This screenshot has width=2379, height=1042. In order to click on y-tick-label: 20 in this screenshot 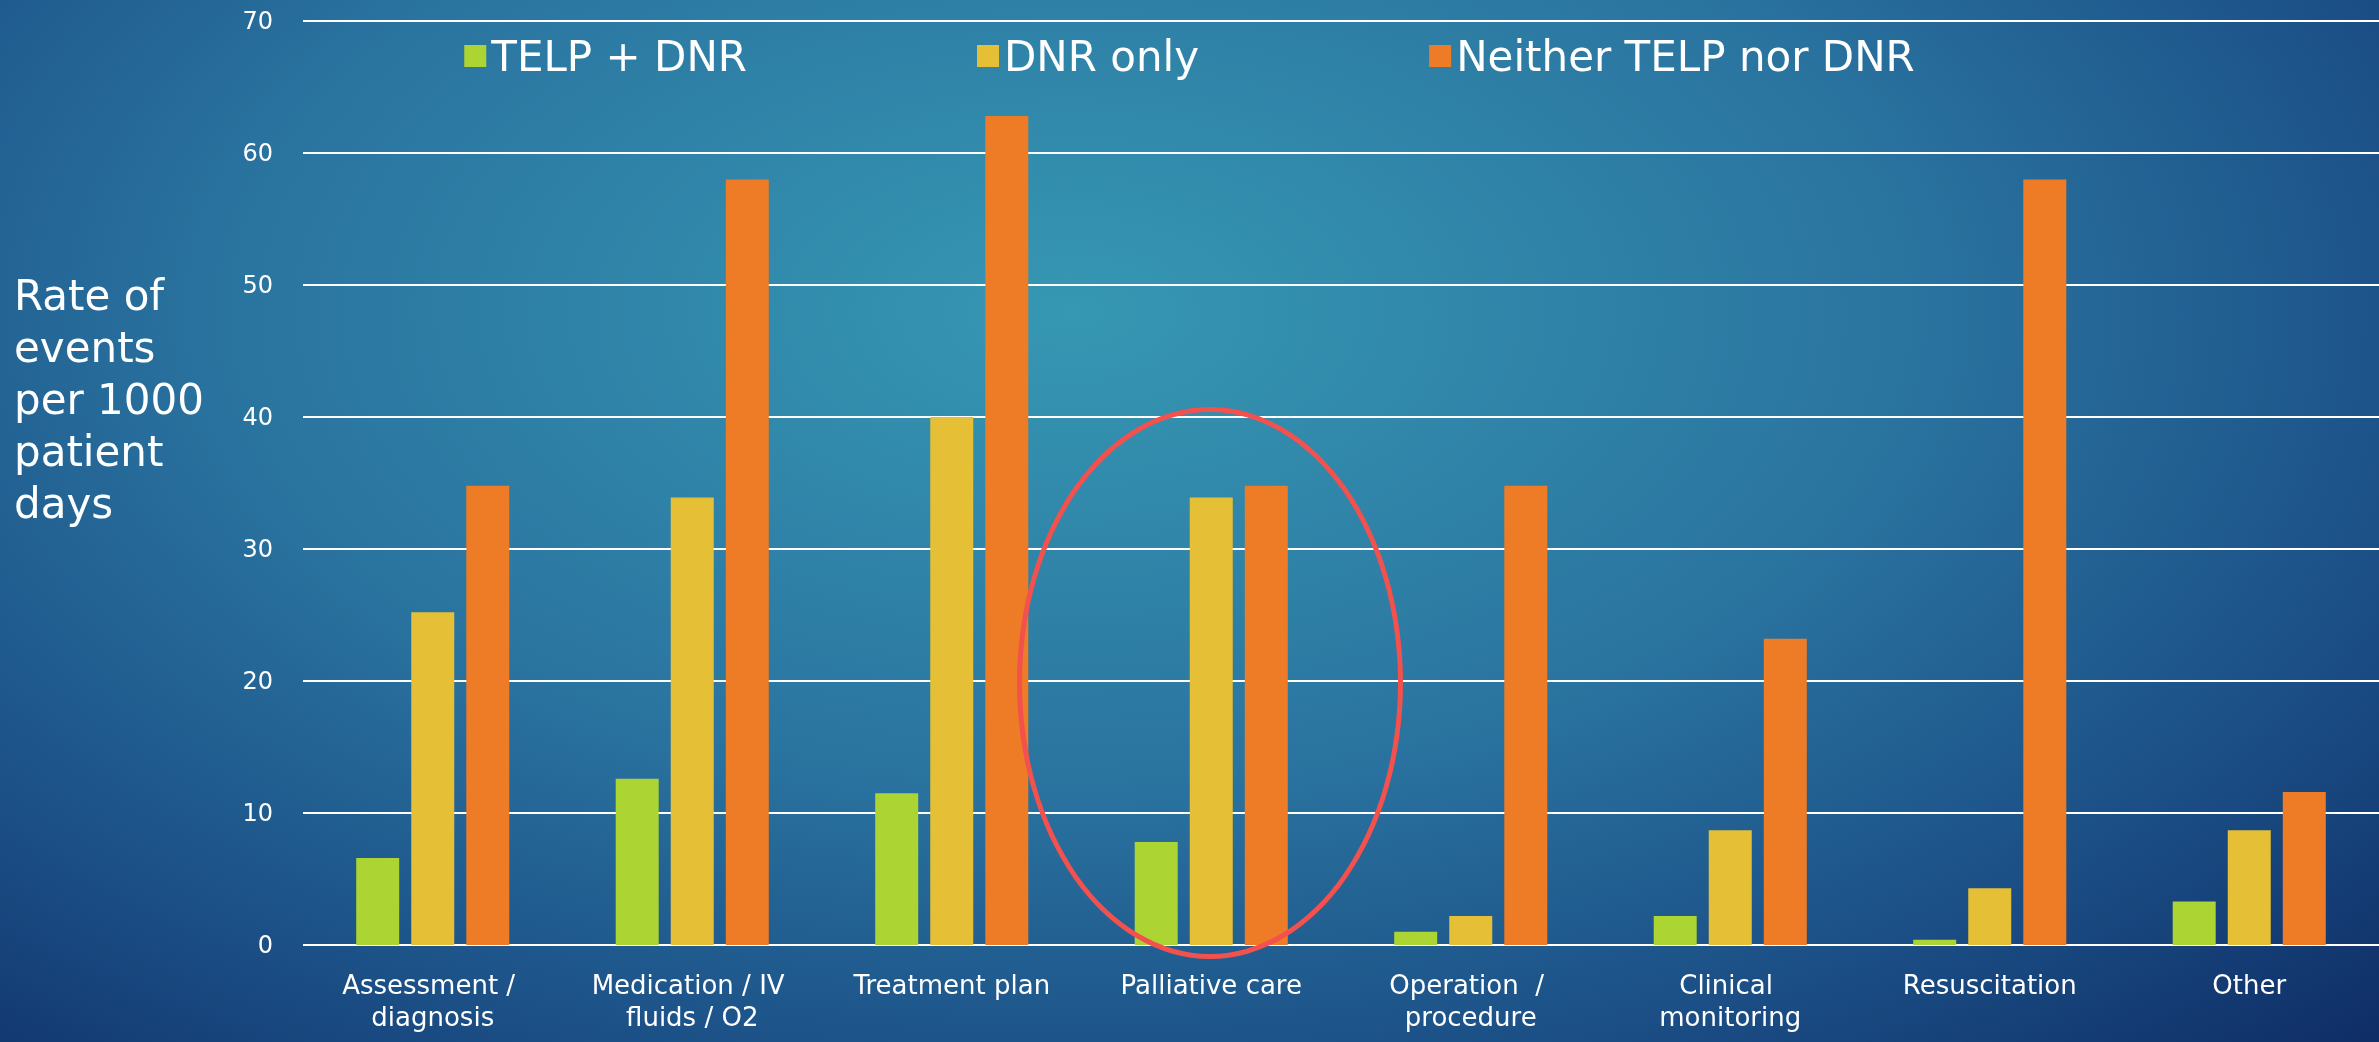, I will do `click(257, 681)`.